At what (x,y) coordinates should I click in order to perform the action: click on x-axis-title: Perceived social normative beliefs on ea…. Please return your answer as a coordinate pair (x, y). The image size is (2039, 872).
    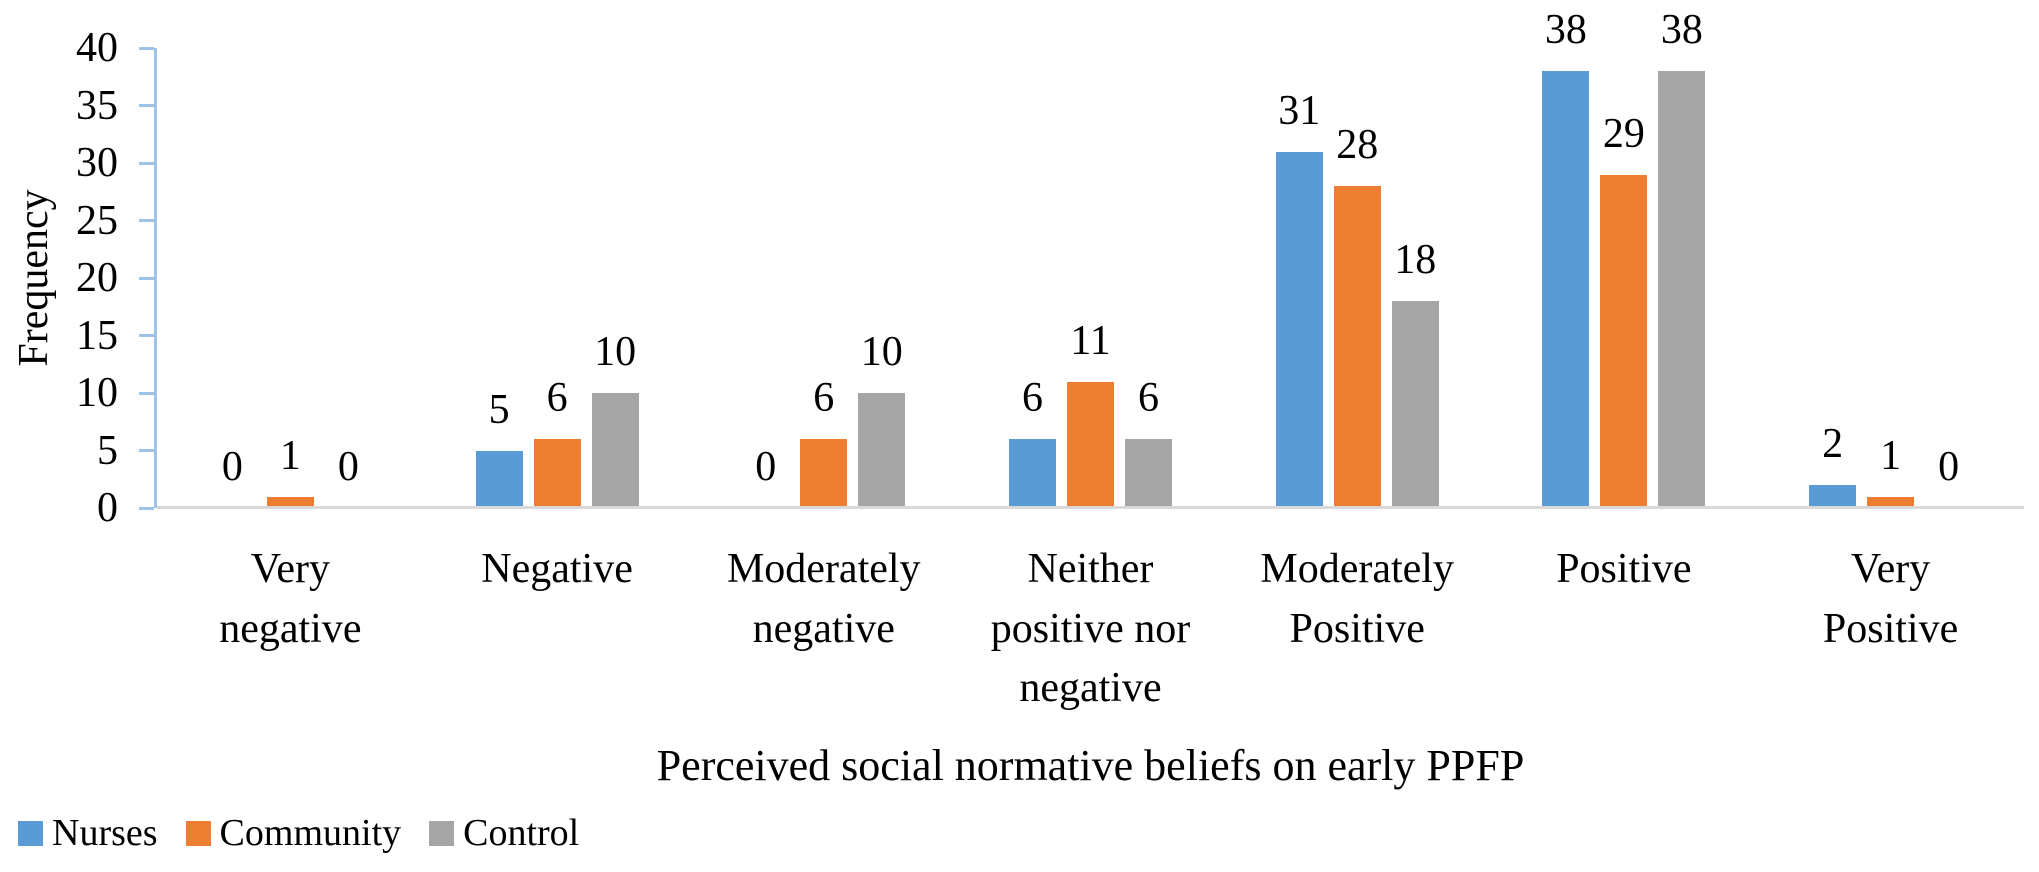
    Looking at the image, I should click on (1090, 765).